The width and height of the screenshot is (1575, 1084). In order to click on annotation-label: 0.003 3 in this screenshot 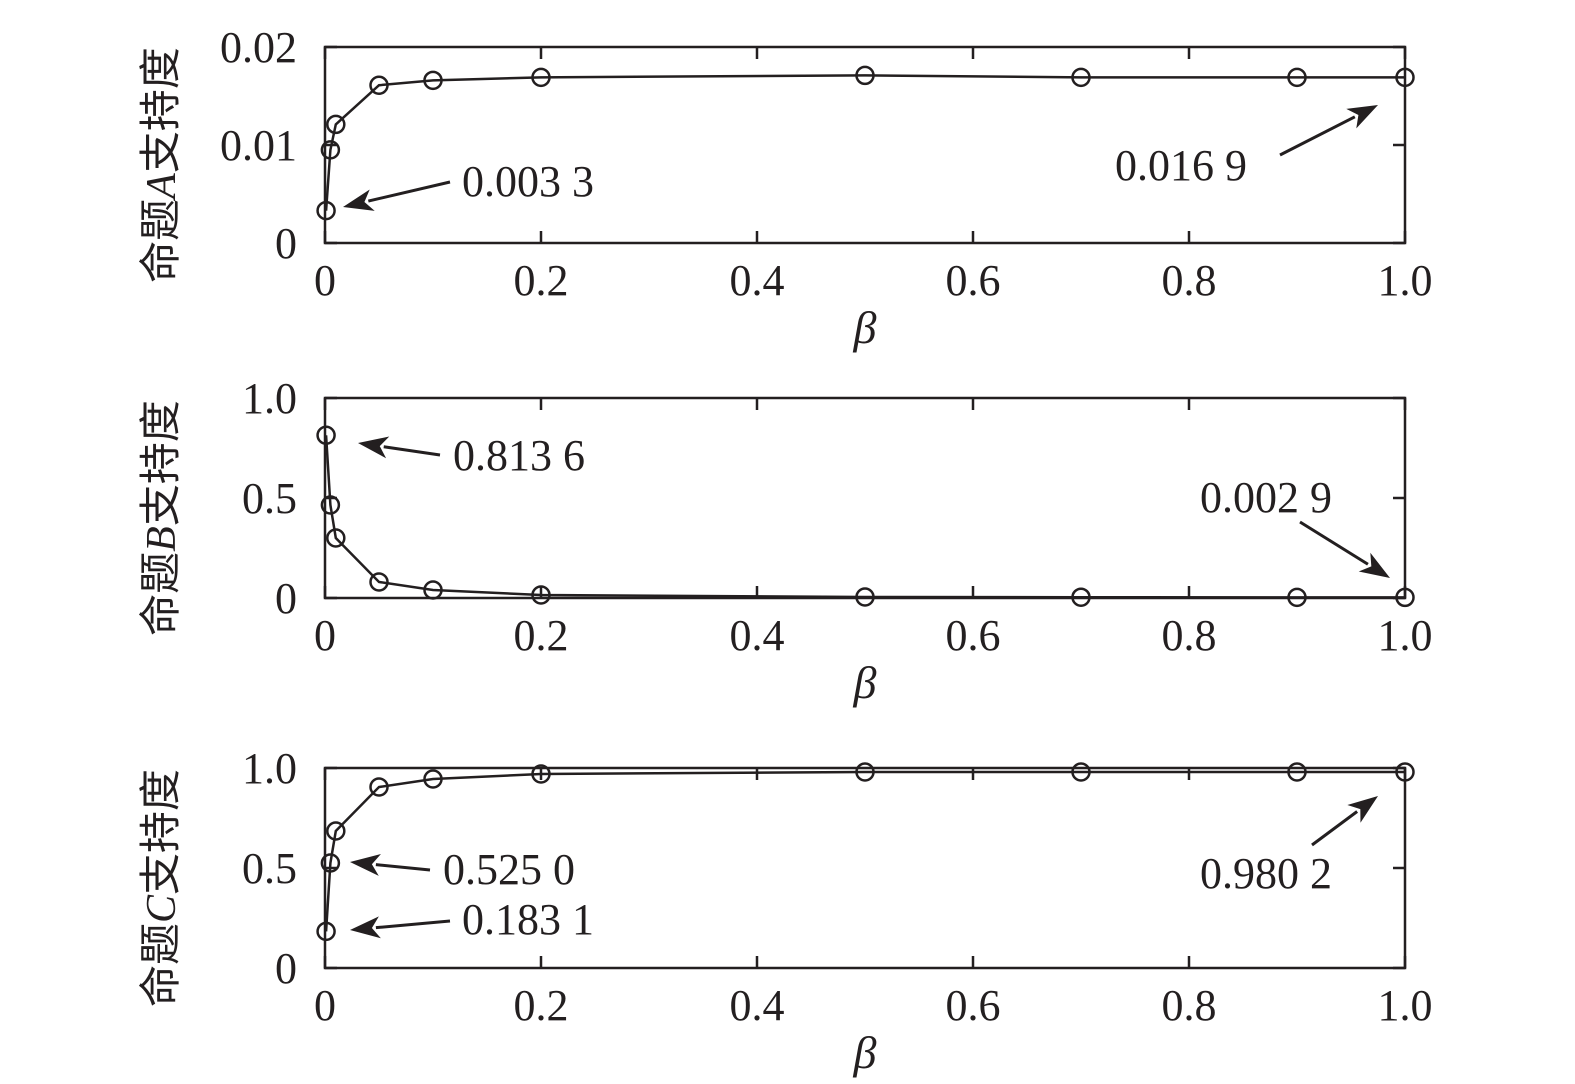, I will do `click(528, 181)`.